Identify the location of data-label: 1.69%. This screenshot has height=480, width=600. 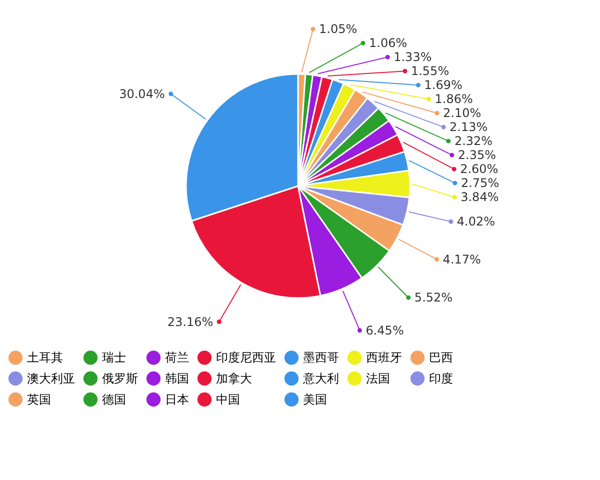
(443, 85).